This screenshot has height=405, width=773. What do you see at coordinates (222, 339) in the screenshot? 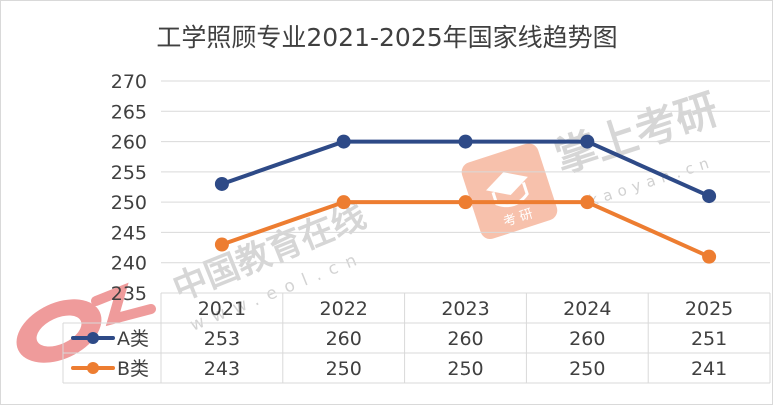
I see `data-table-cell: 253` at bounding box center [222, 339].